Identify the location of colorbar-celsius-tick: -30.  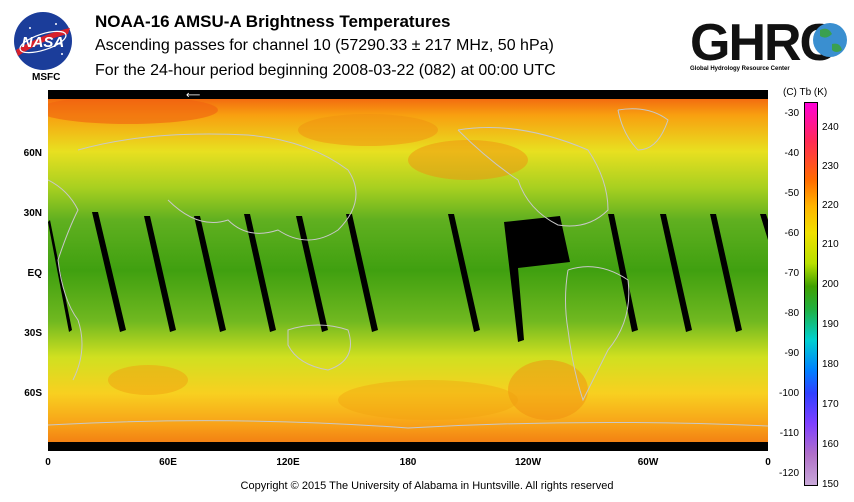
(791, 113).